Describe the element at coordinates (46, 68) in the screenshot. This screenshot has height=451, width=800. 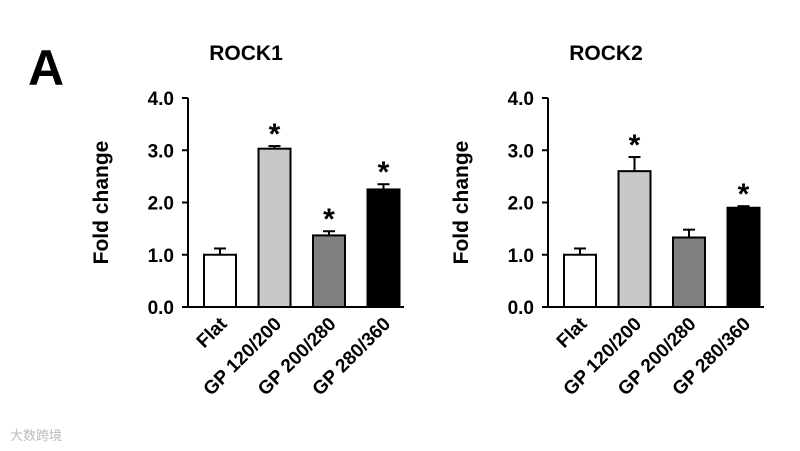
I see `panel-label: A` at that location.